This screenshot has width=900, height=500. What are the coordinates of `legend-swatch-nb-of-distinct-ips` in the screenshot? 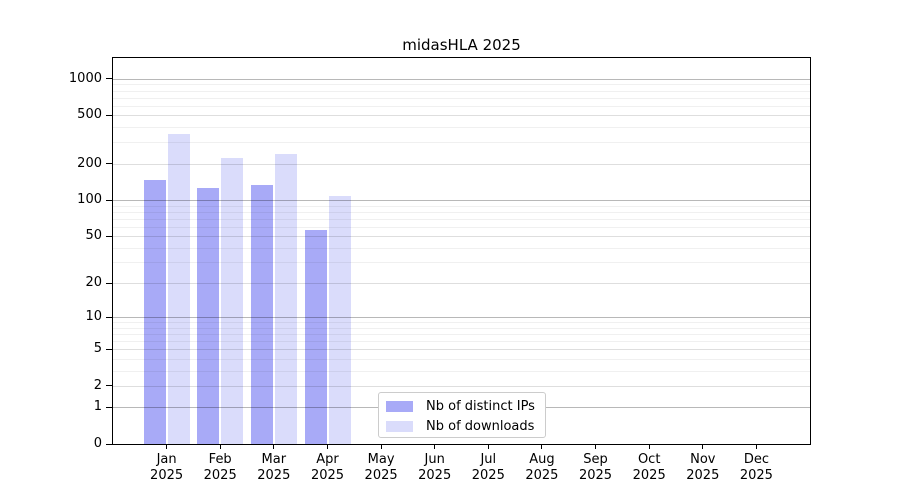 It's located at (399, 406).